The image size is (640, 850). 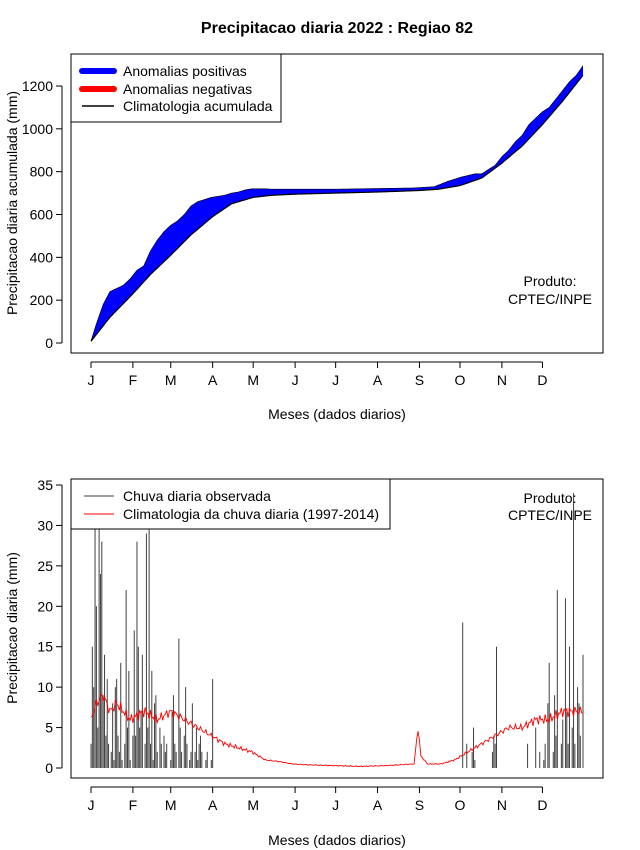 I want to click on top-y-axis: 0 200 400 600 800 1000 1200, so click(x=42, y=214).